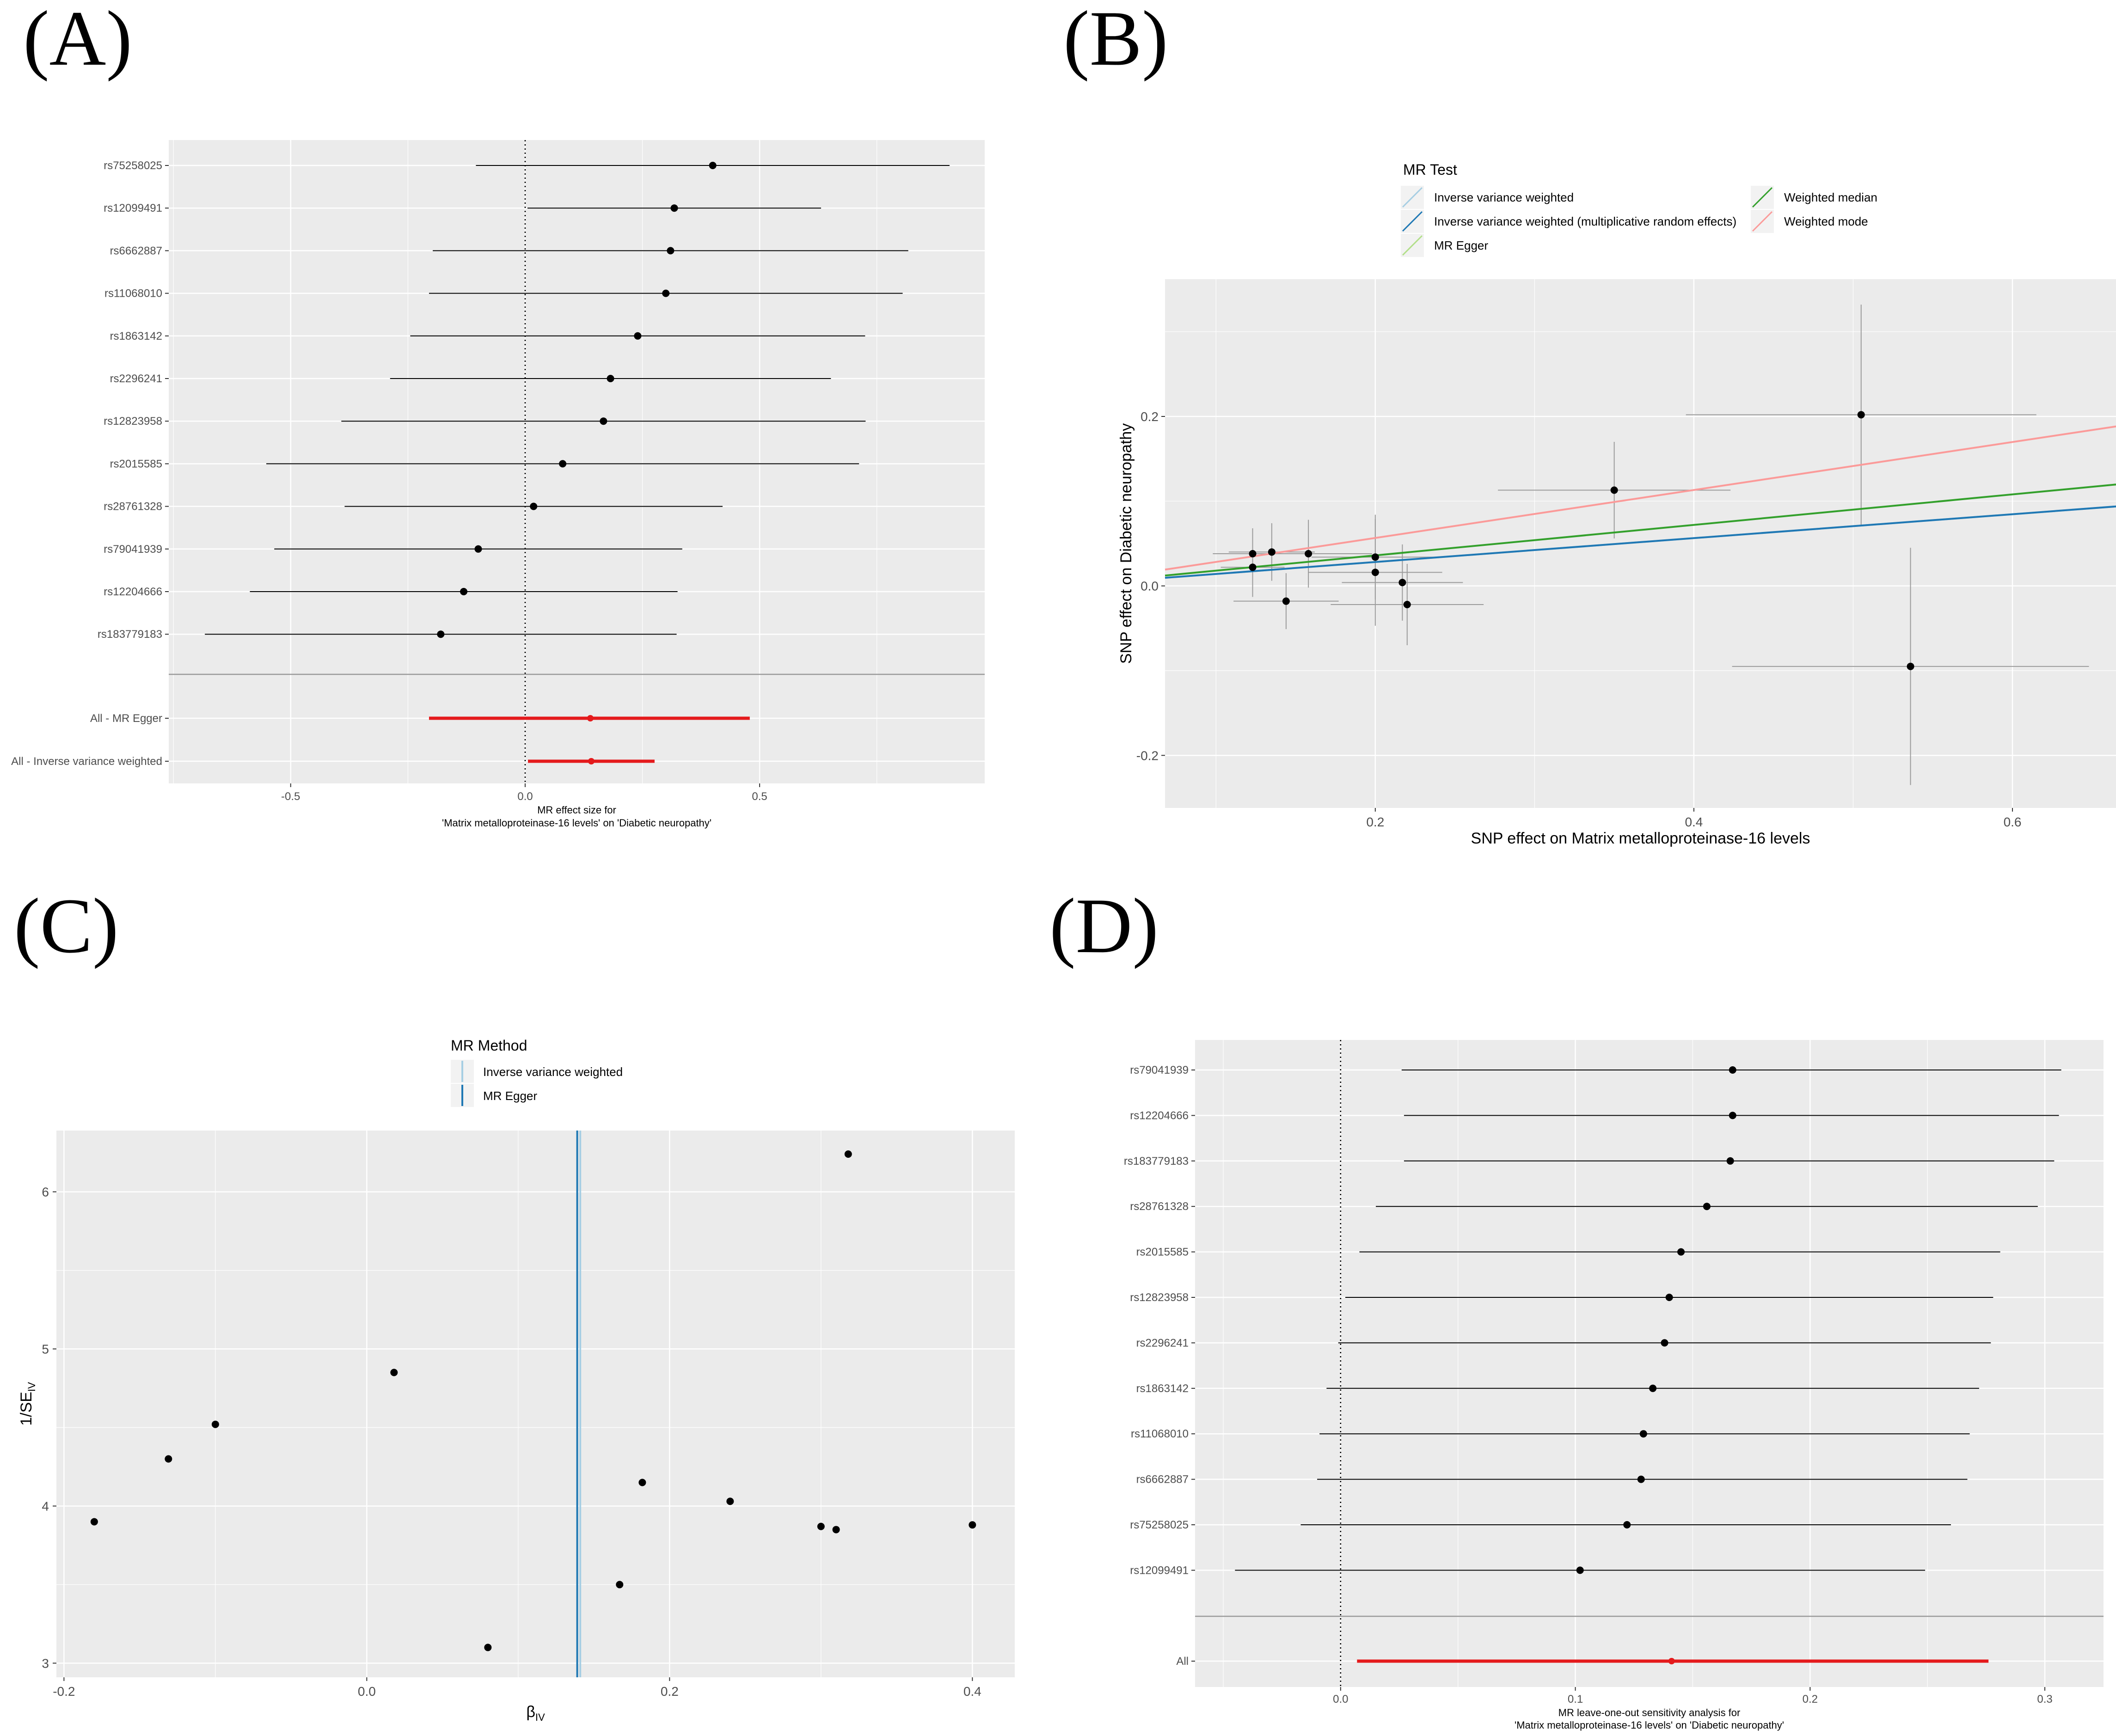 This screenshot has height=1736, width=2116. What do you see at coordinates (1461, 245) in the screenshot?
I see `legend-label: MR Egger` at bounding box center [1461, 245].